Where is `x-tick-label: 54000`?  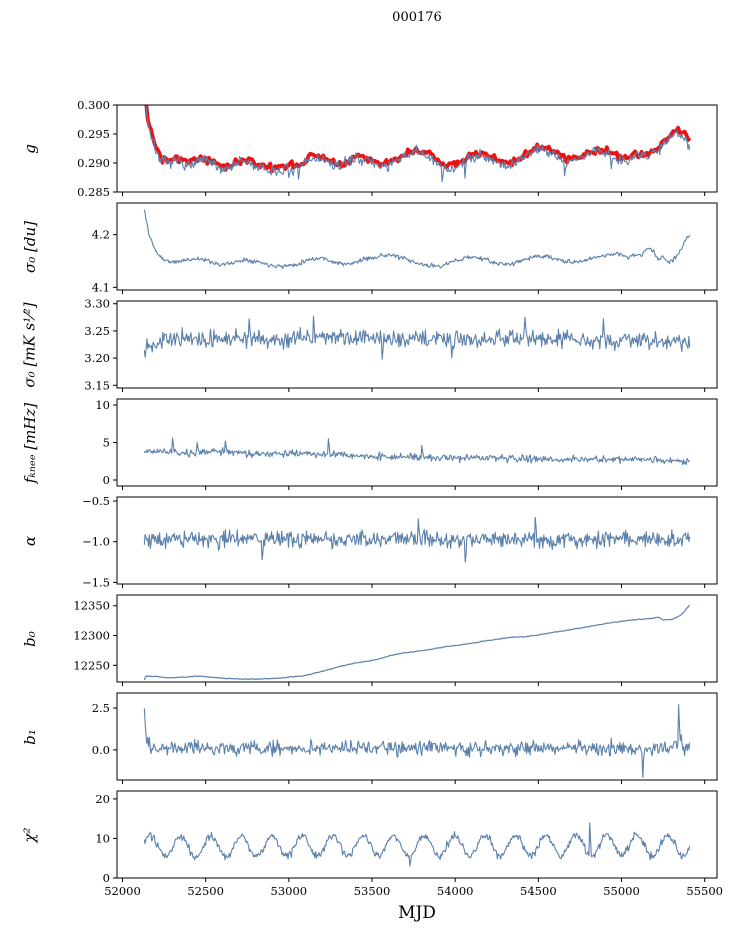
x-tick-label: 54000 is located at coordinates (455, 891).